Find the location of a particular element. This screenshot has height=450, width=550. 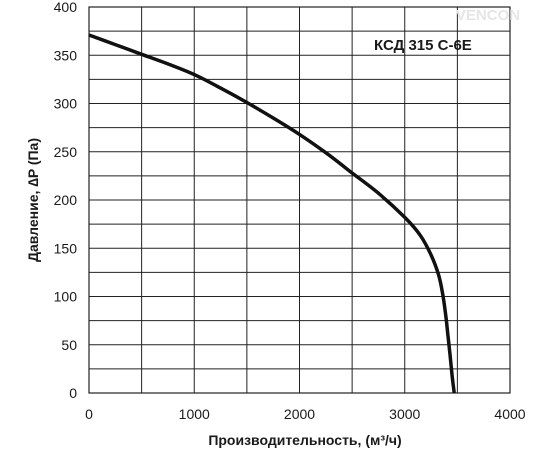

y-axis-title: Давление, ∆P (Па) is located at coordinates (33, 200).